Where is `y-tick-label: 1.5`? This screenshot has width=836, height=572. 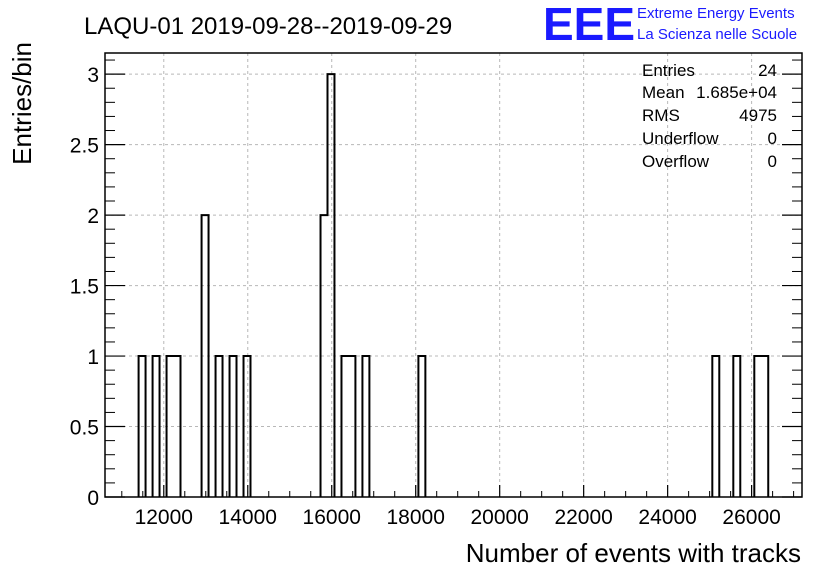
y-tick-label: 1.5 is located at coordinates (84, 287).